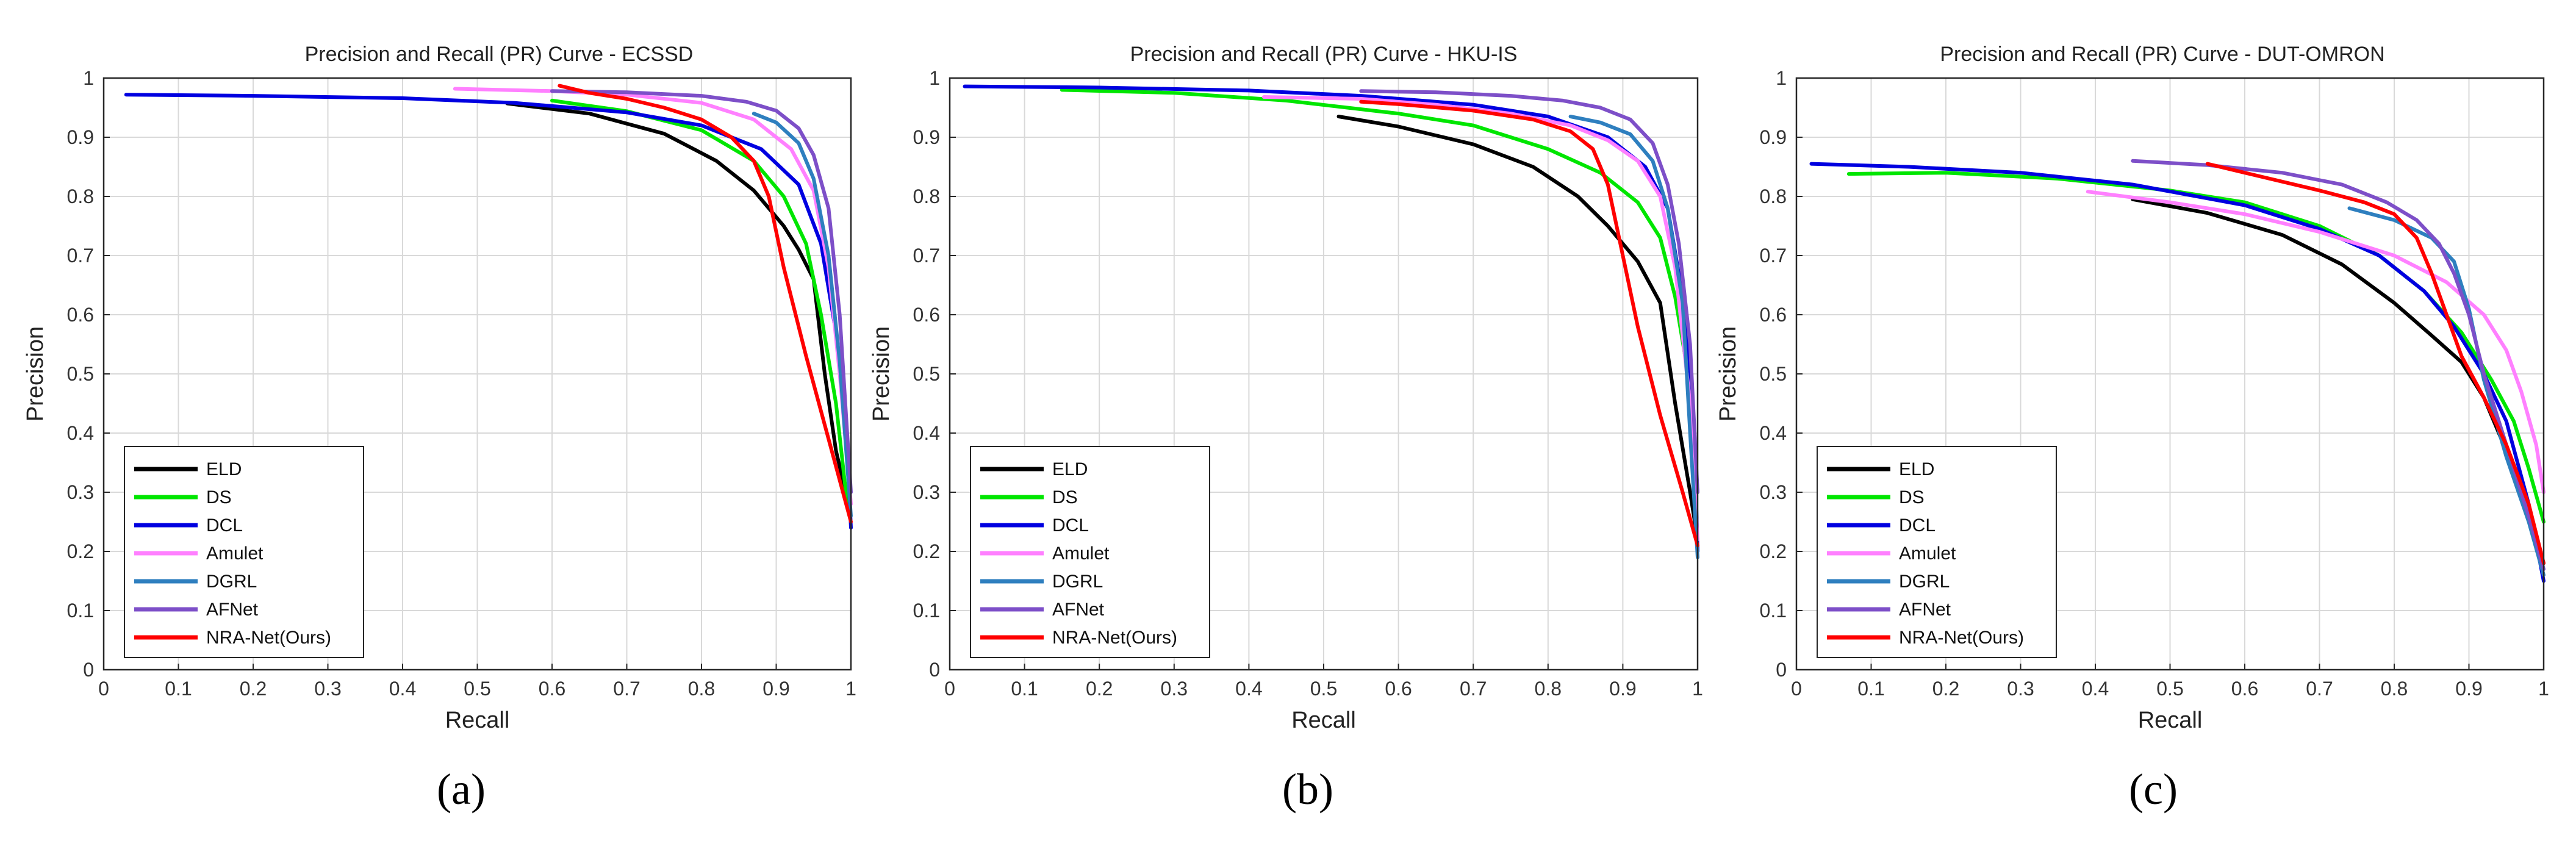 Image resolution: width=2576 pixels, height=846 pixels. What do you see at coordinates (1774, 196) in the screenshot?
I see `y-tick-label: 0.8` at bounding box center [1774, 196].